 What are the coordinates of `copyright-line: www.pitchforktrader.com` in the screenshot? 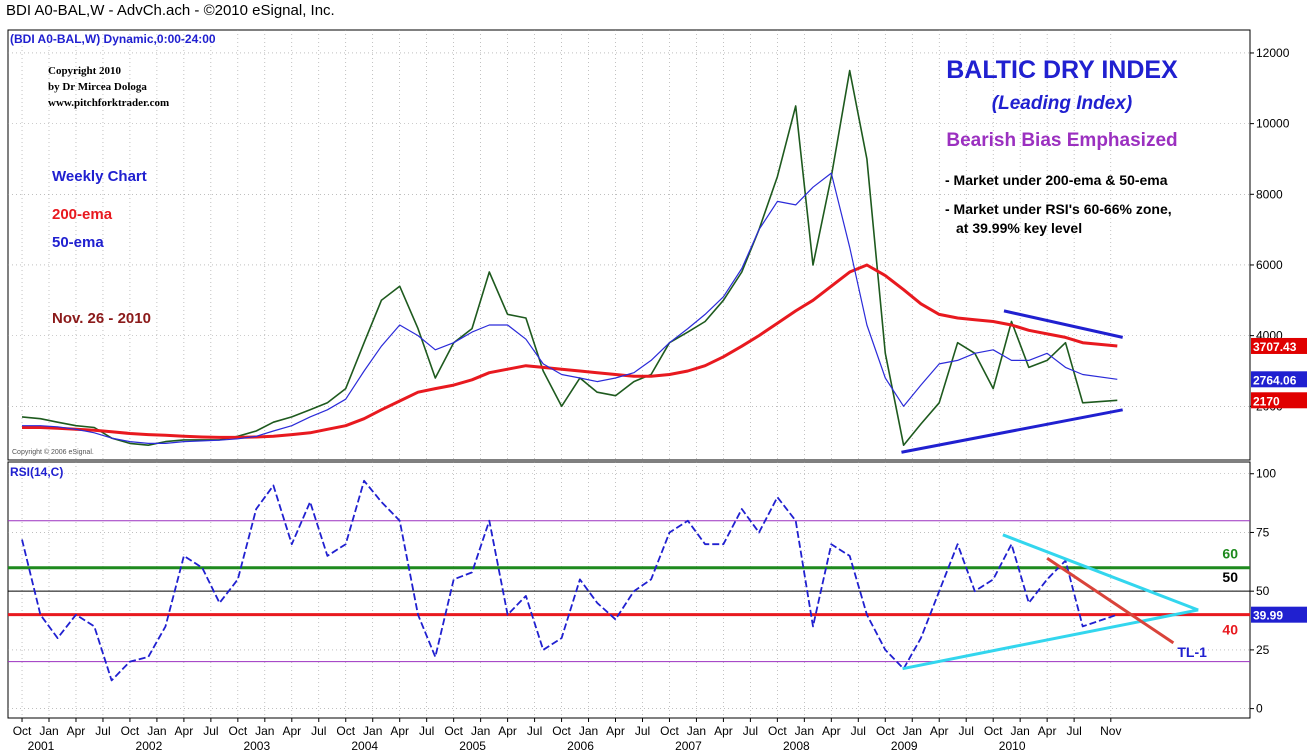 It's located at (108, 103).